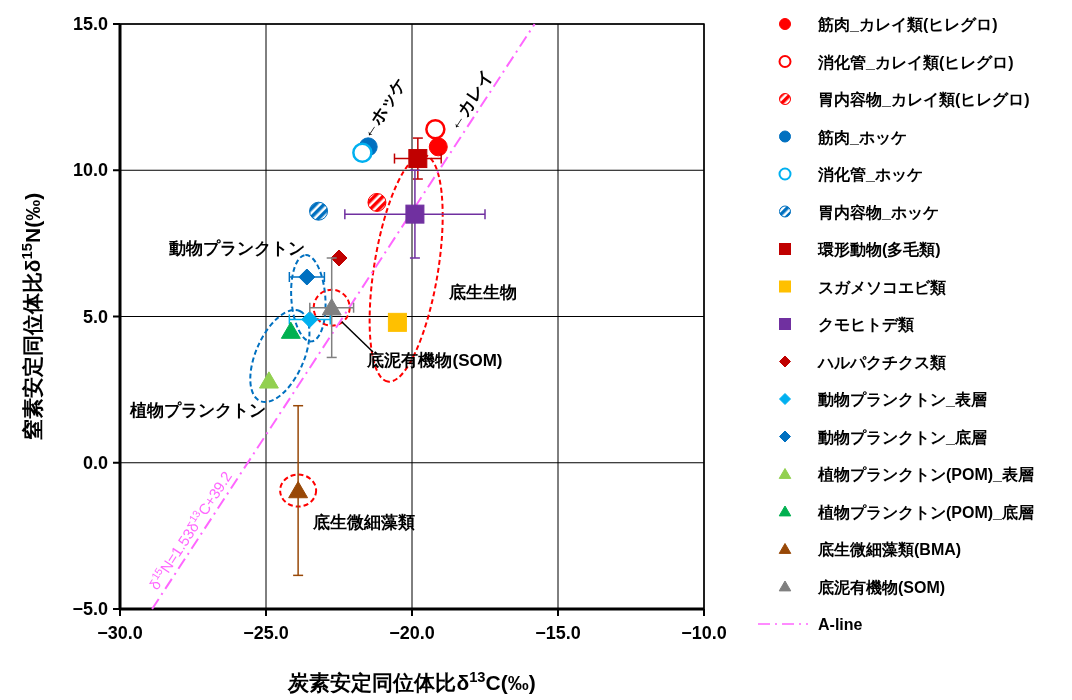 Image resolution: width=1072 pixels, height=700 pixels. What do you see at coordinates (411, 681) in the screenshot?
I see `x-axis-title: 炭素安定同位体比δ$^{13}$C(‰)` at bounding box center [411, 681].